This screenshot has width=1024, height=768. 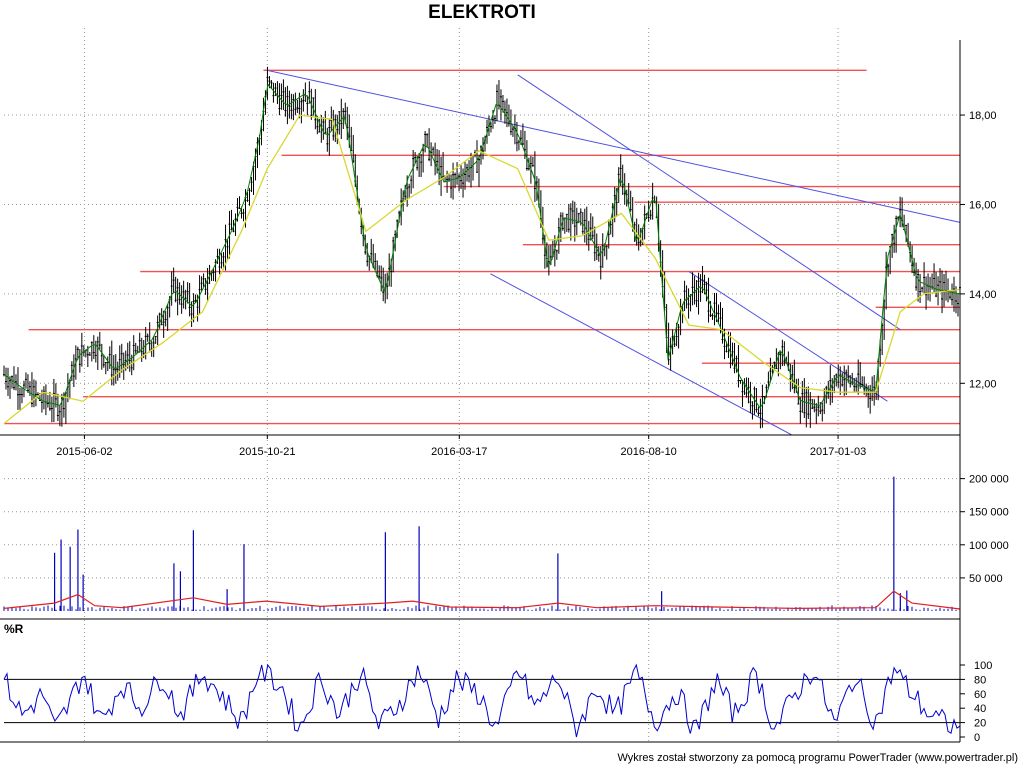 What do you see at coordinates (983, 295) in the screenshot?
I see `price-tick-label: 14,00` at bounding box center [983, 295].